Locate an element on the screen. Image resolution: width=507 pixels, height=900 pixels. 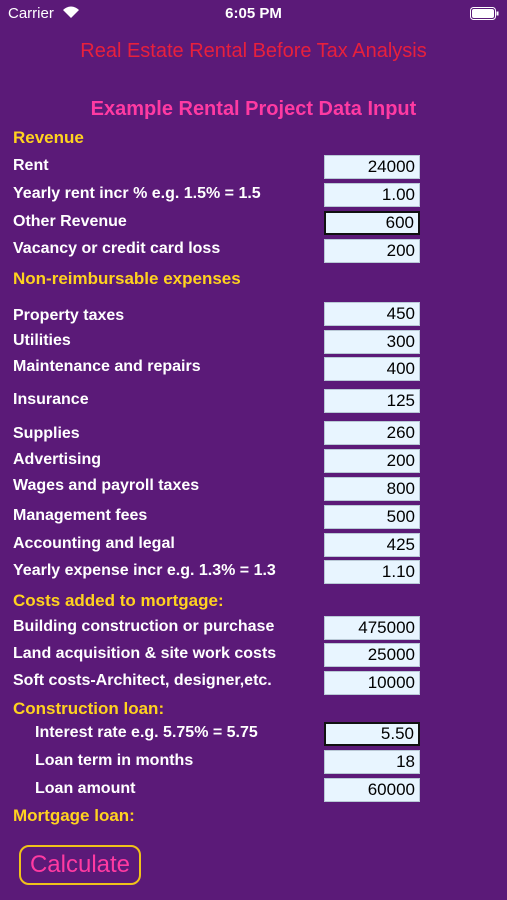
field-label: Yearly expense incr e.g. 1.3% = 1.3 is located at coordinates (144, 570).